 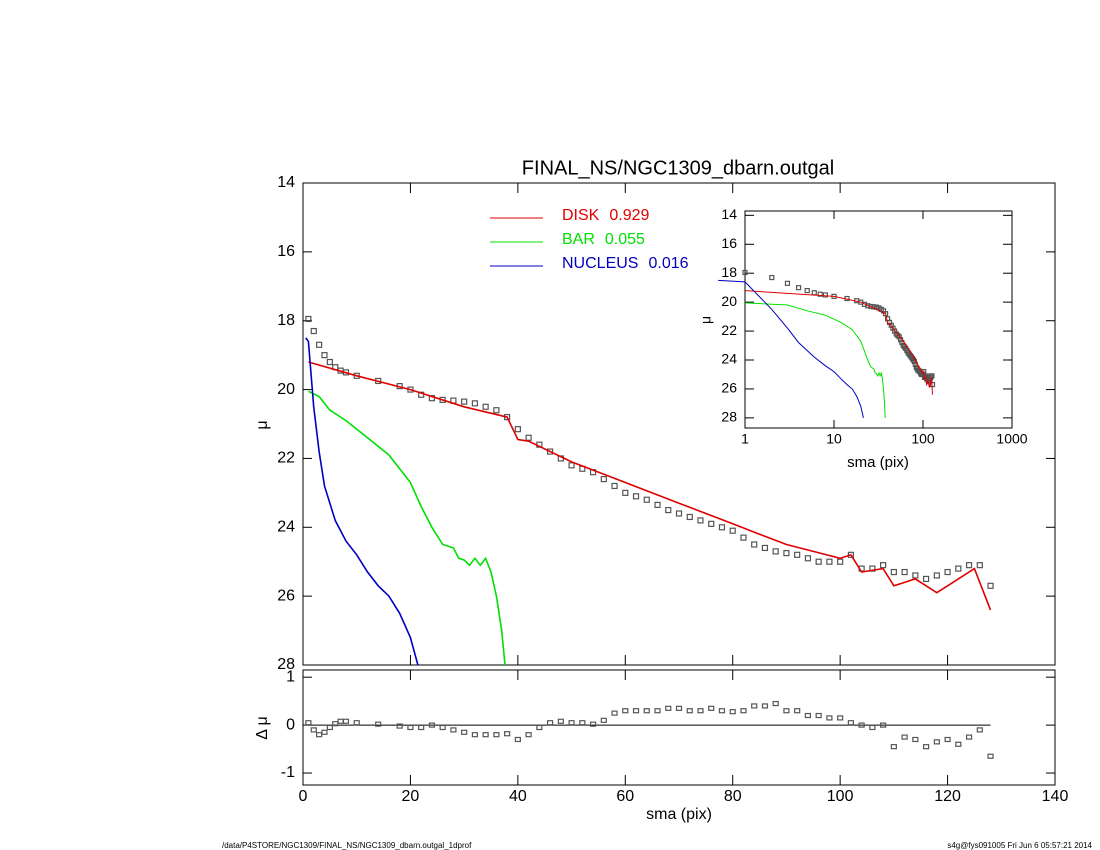 What do you see at coordinates (303, 796) in the screenshot?
I see `x-tick-label: 0` at bounding box center [303, 796].